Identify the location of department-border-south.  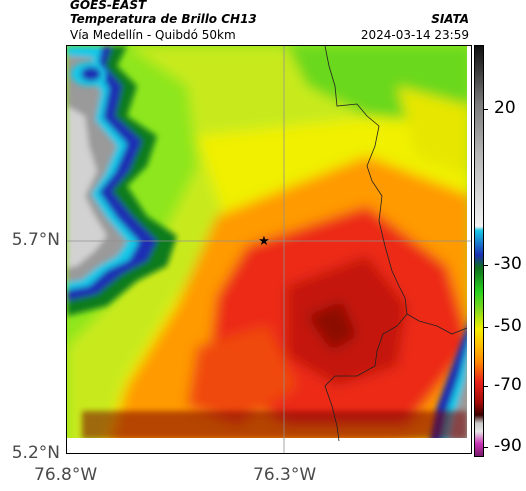
(366, 377).